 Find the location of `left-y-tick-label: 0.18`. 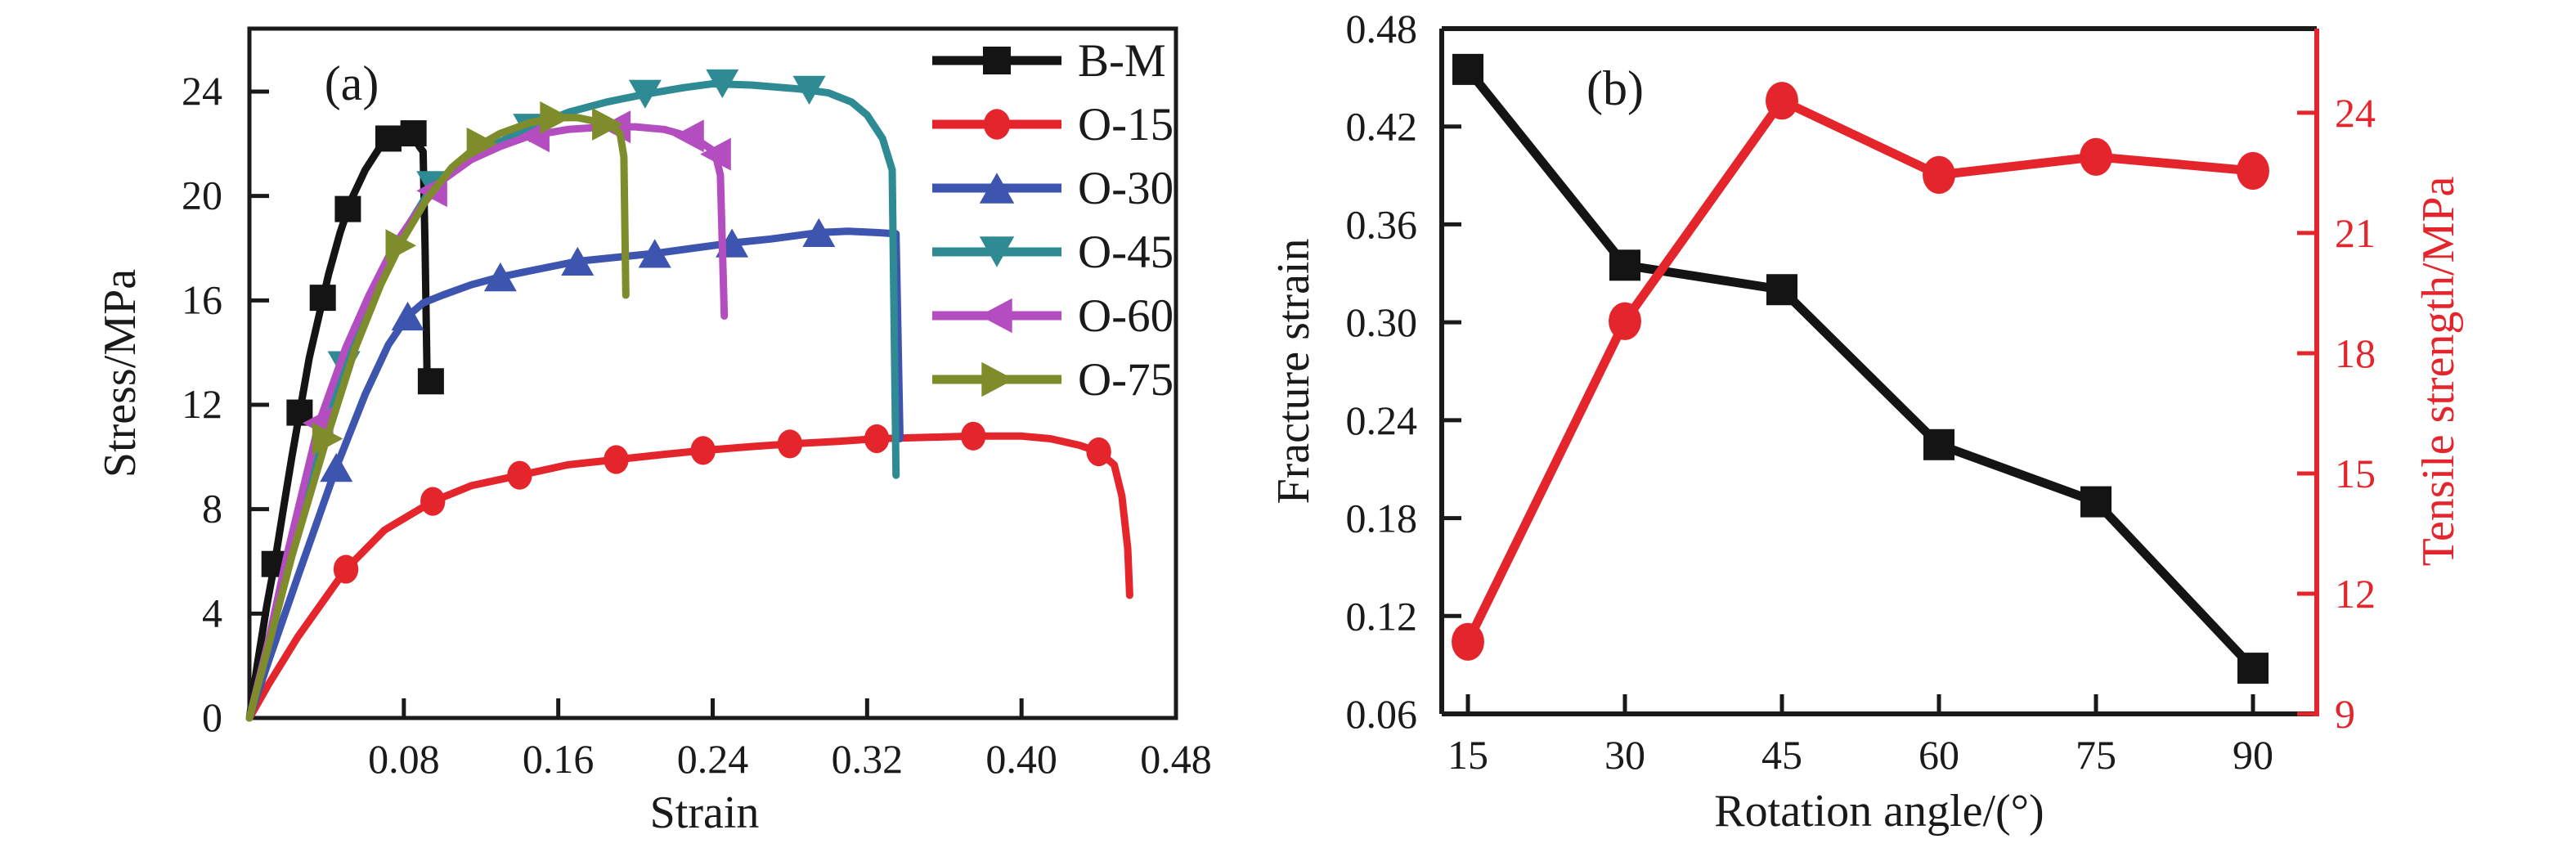

left-y-tick-label: 0.18 is located at coordinates (1382, 519).